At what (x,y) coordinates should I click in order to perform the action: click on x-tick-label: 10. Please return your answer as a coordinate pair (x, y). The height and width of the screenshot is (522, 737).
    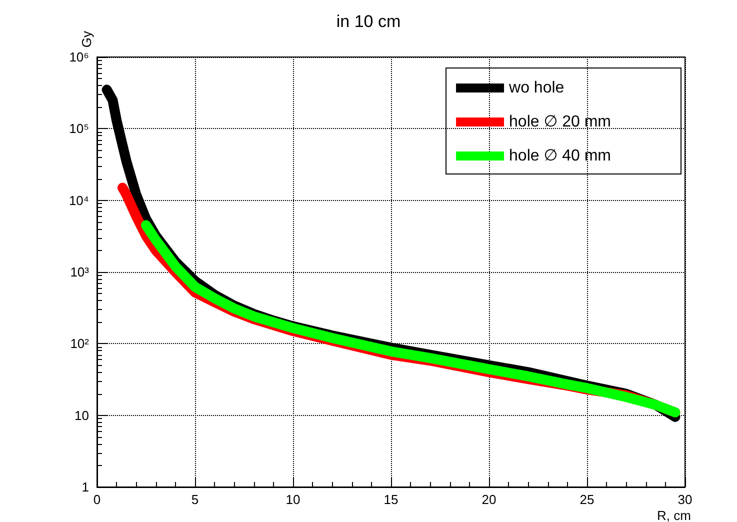
    Looking at the image, I should click on (293, 499).